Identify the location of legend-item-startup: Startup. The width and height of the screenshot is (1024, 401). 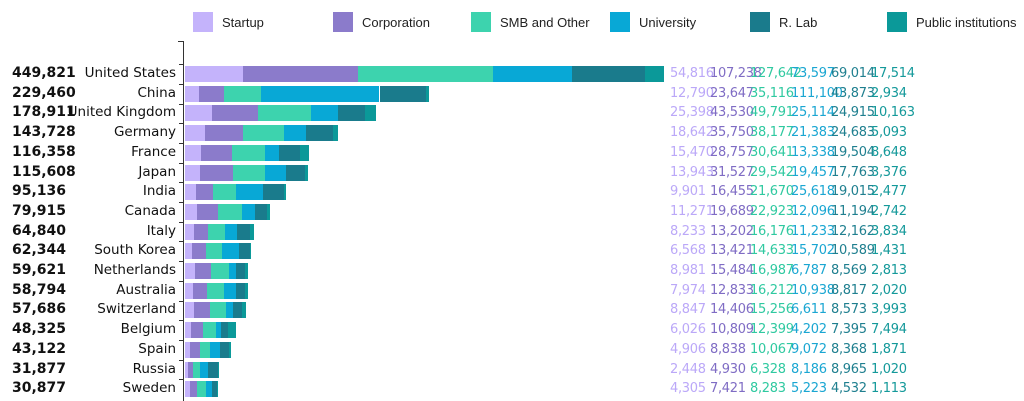
(228, 22).